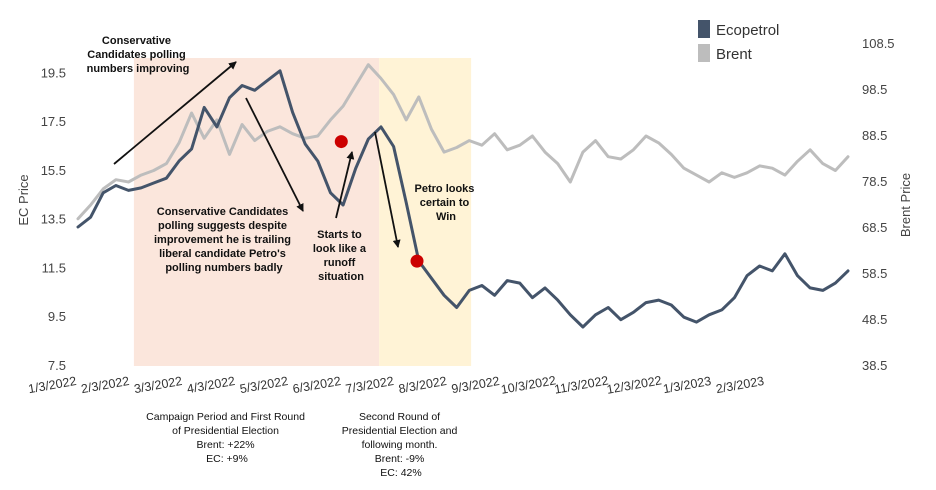  I want to click on x-tick-label: 2/3/2022, so click(105, 385).